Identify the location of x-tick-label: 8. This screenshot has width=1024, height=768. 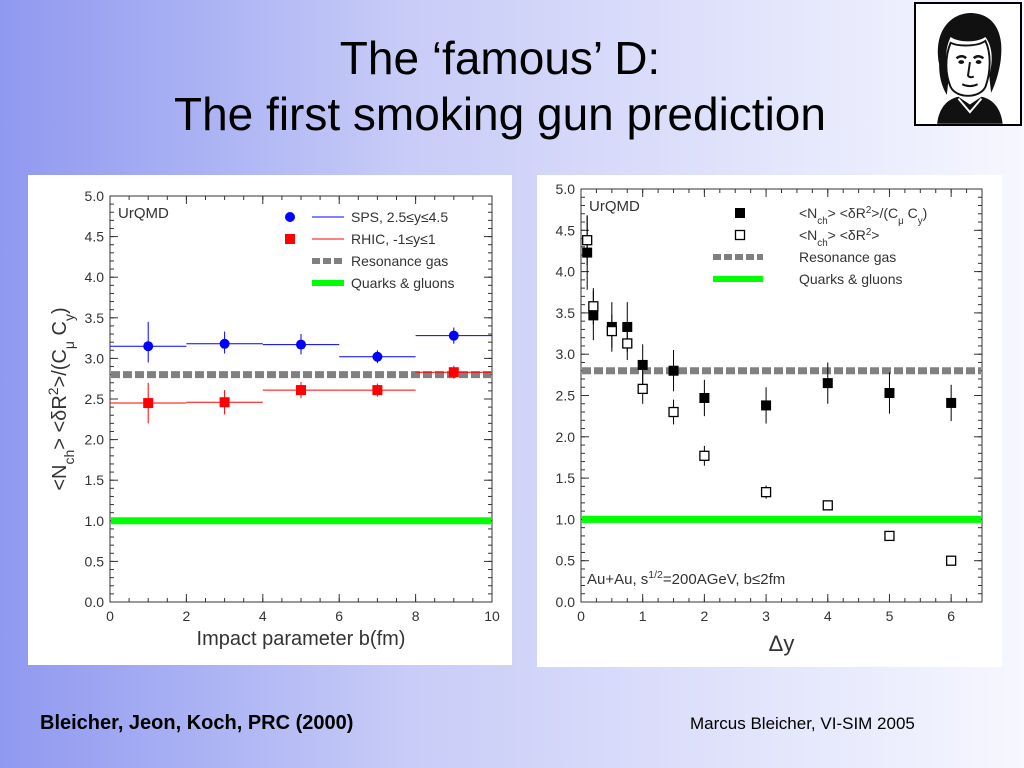
(416, 616).